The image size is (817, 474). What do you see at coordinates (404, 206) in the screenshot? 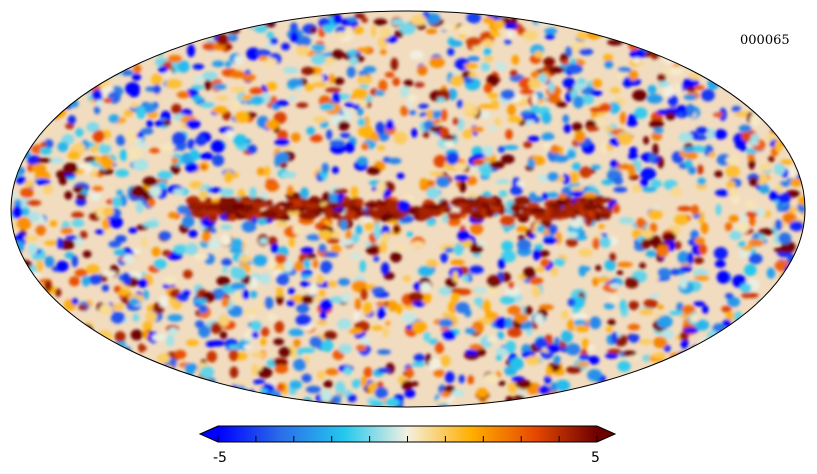
I see `plane-center-spot` at bounding box center [404, 206].